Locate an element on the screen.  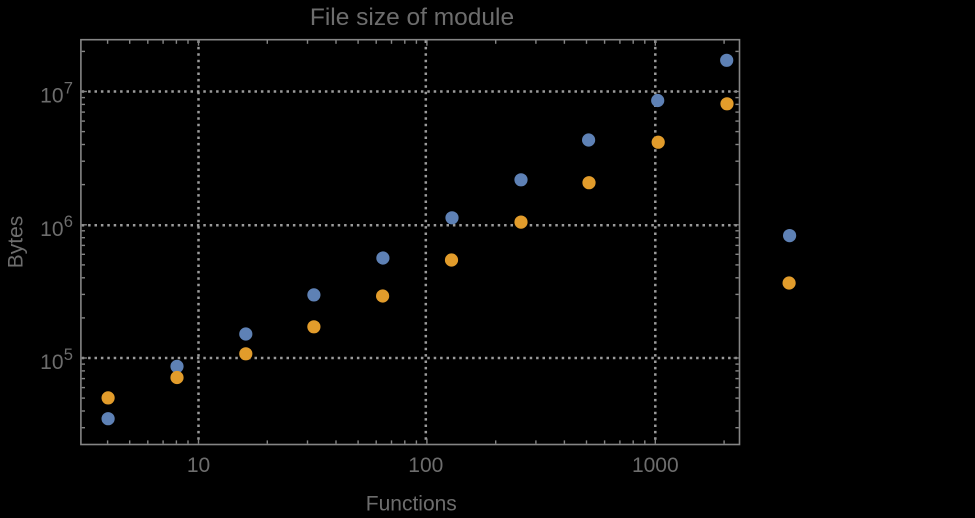
svg-text: 5 is located at coordinates (68, 354).